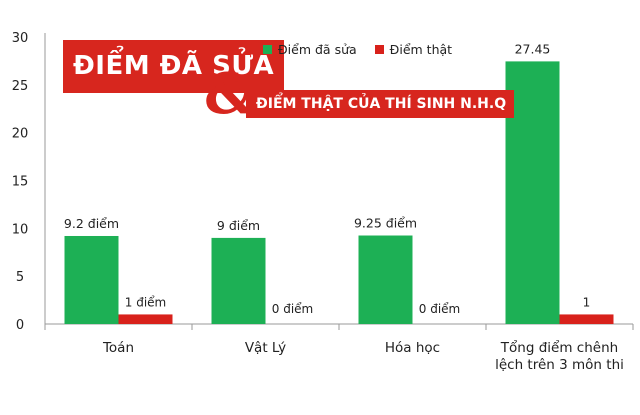 This screenshot has height=415, width=640. What do you see at coordinates (20, 86) in the screenshot?
I see `y-tick-label: 25` at bounding box center [20, 86].